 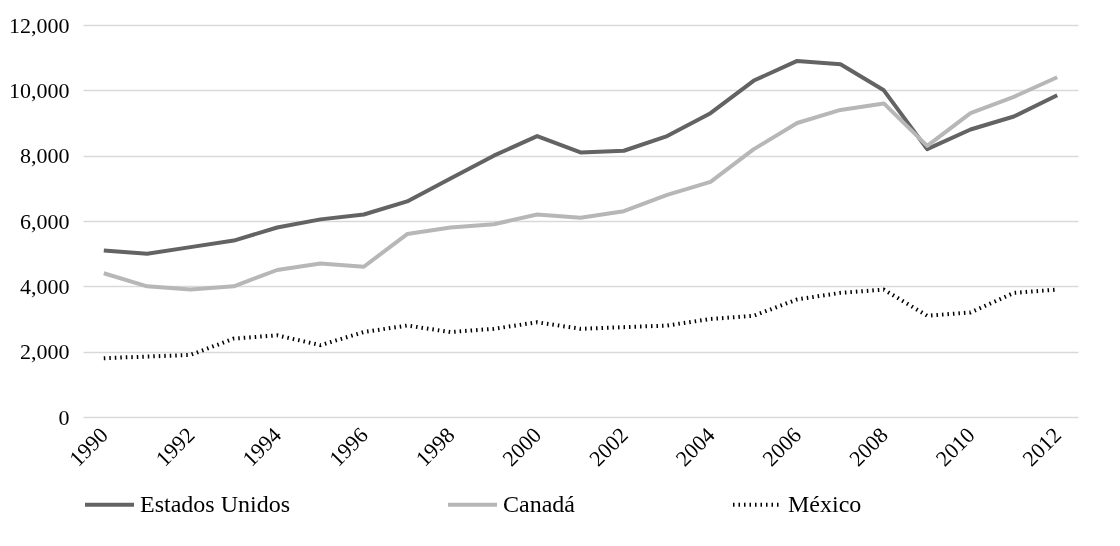 I want to click on y-tick-label: 0, so click(x=64, y=417).